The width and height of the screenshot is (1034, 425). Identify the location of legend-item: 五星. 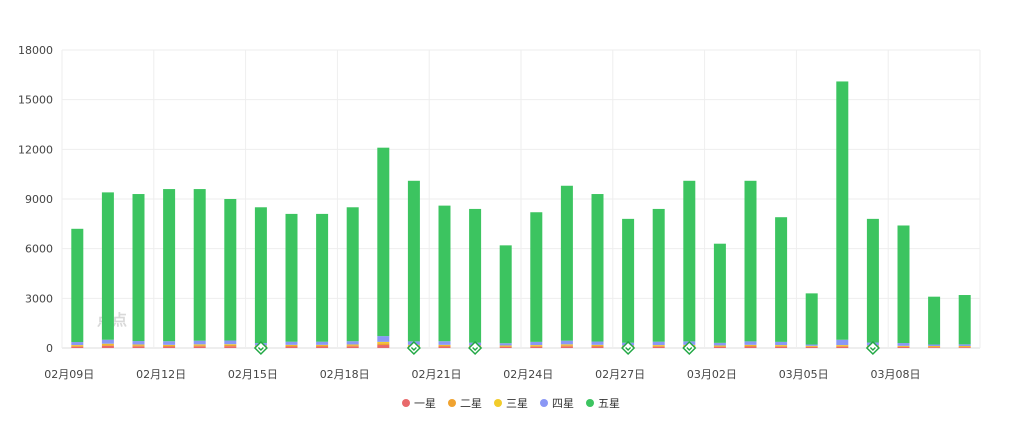
(603, 403).